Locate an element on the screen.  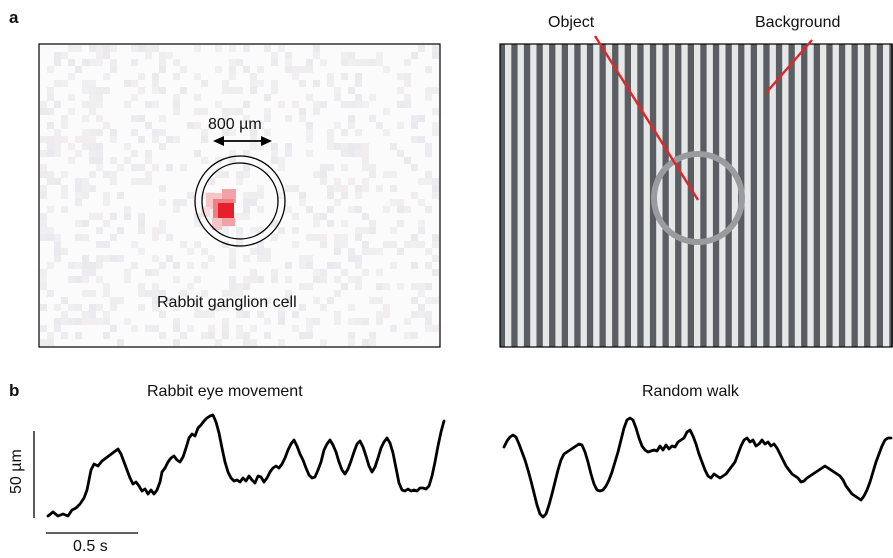
inner-circle is located at coordinates (240, 201).